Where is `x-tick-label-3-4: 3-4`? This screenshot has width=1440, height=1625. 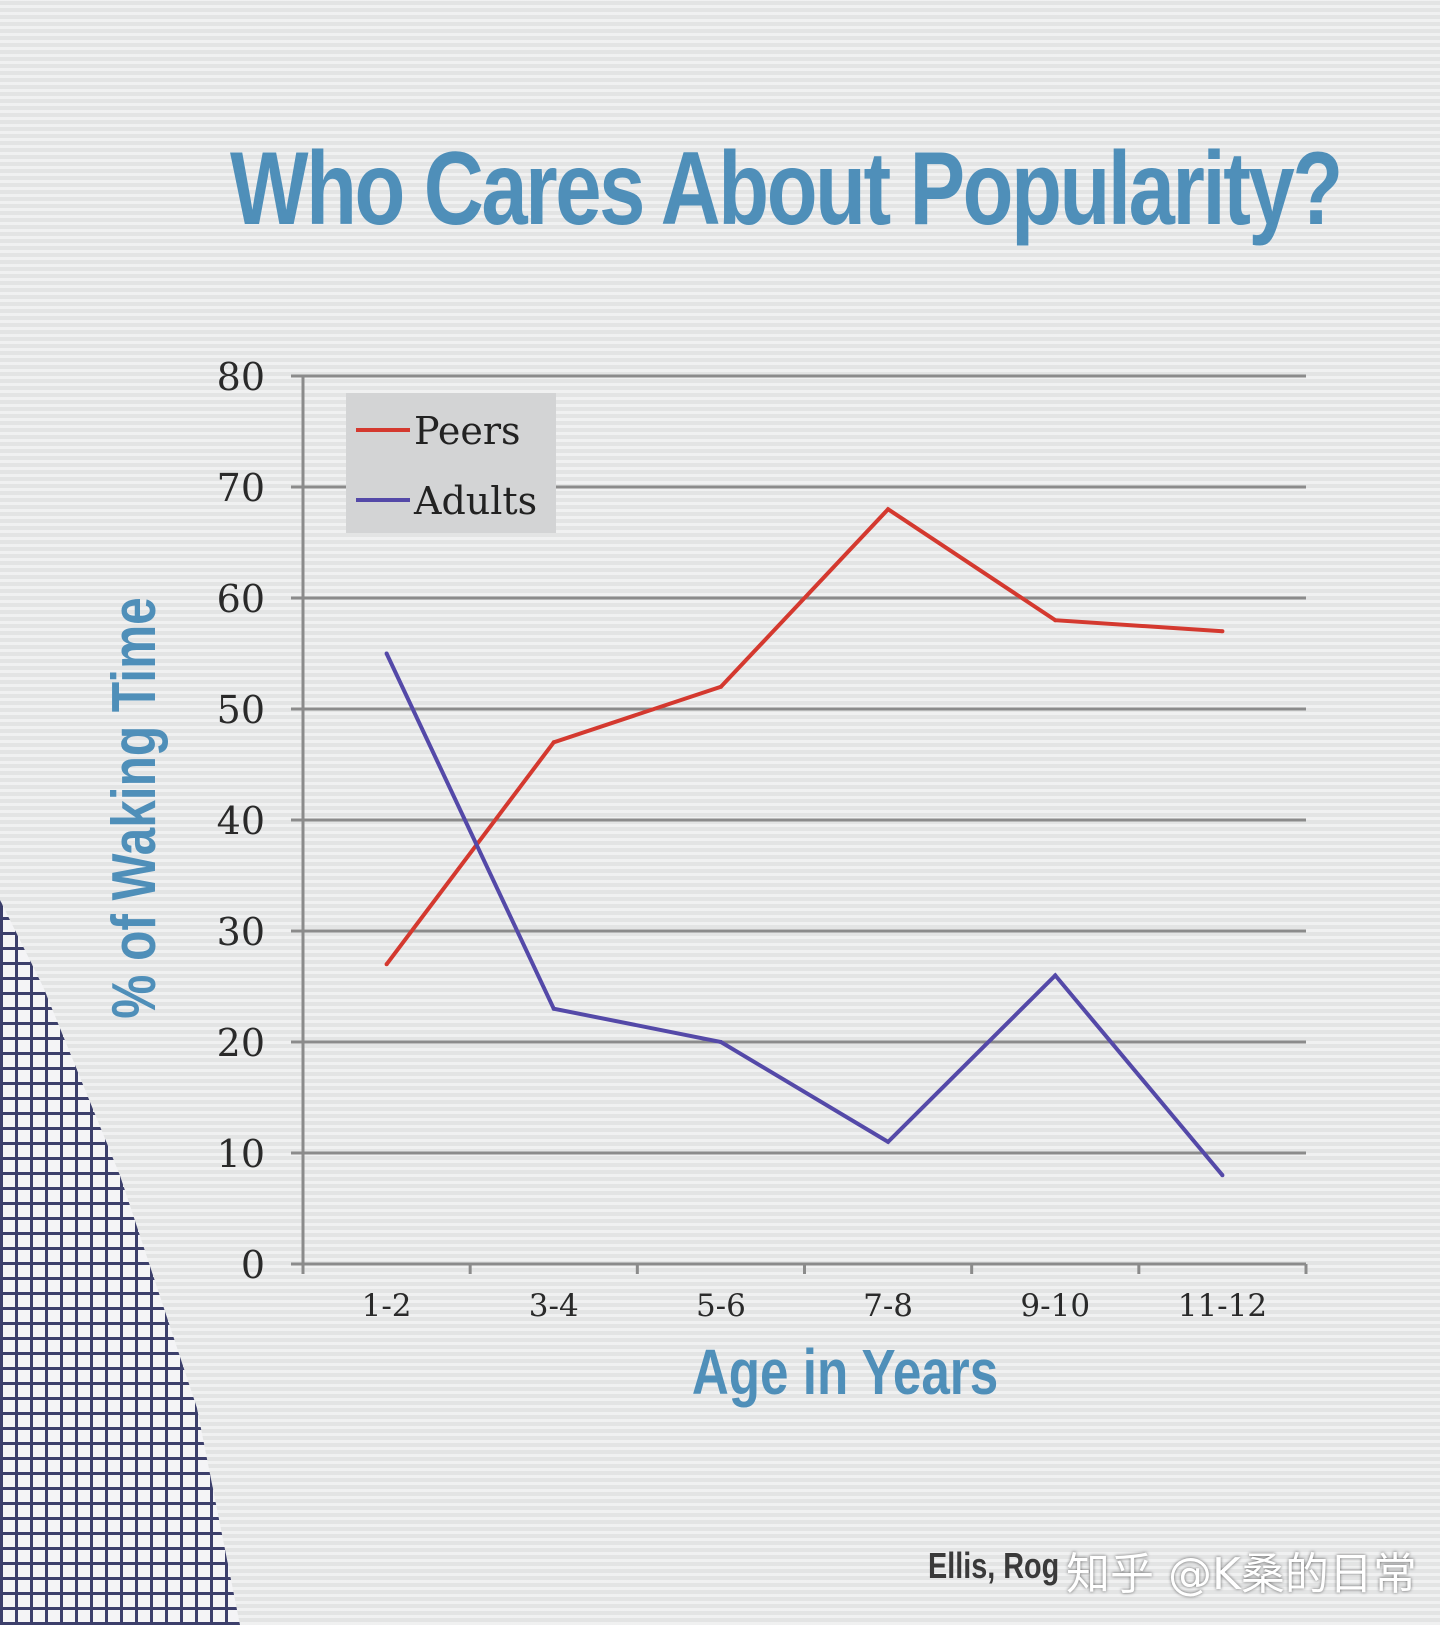 x-tick-label-3-4: 3-4 is located at coordinates (554, 1306).